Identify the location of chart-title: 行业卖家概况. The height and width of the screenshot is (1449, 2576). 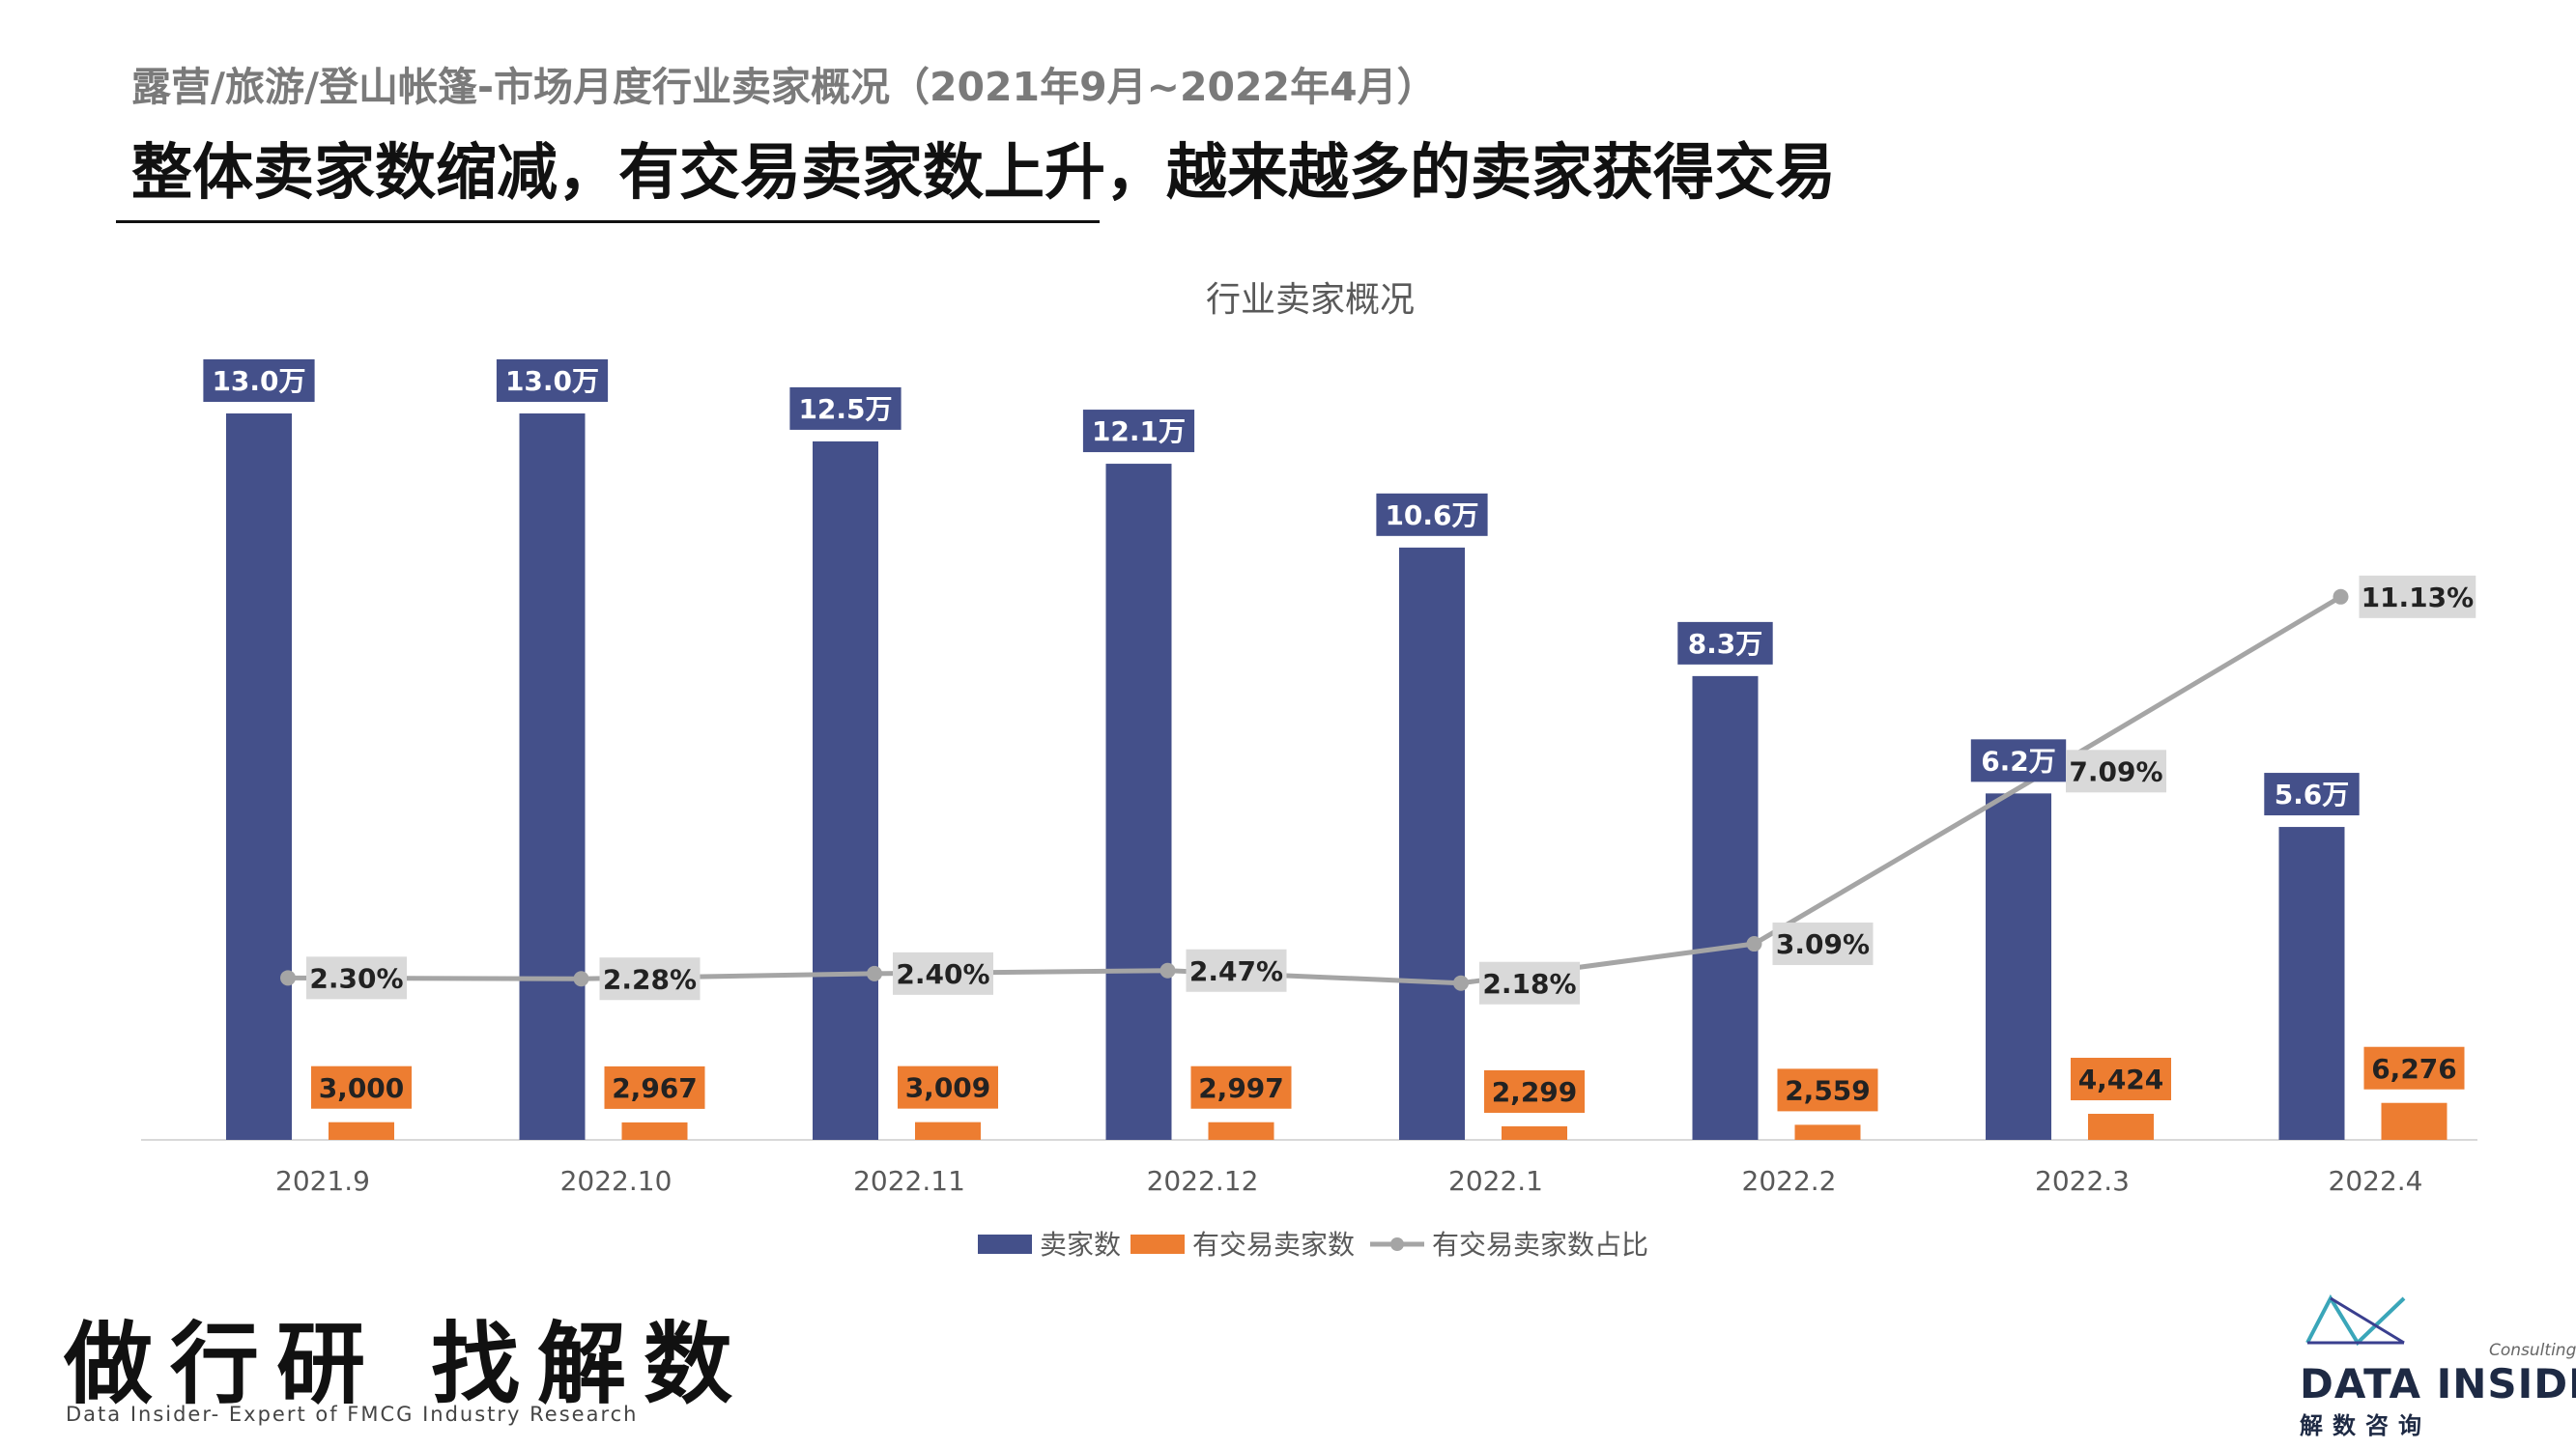
(1311, 300).